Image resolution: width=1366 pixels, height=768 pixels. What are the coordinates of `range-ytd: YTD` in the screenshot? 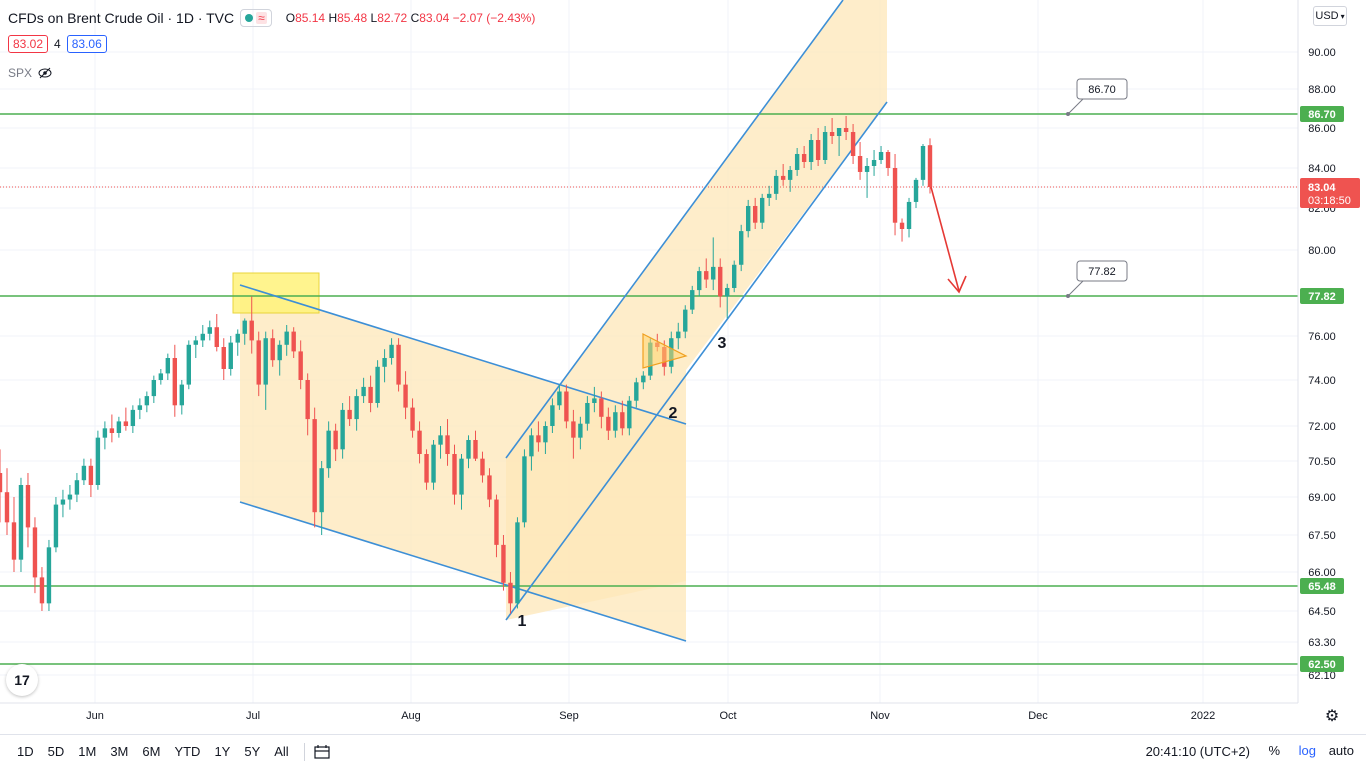 It's located at (187, 751).